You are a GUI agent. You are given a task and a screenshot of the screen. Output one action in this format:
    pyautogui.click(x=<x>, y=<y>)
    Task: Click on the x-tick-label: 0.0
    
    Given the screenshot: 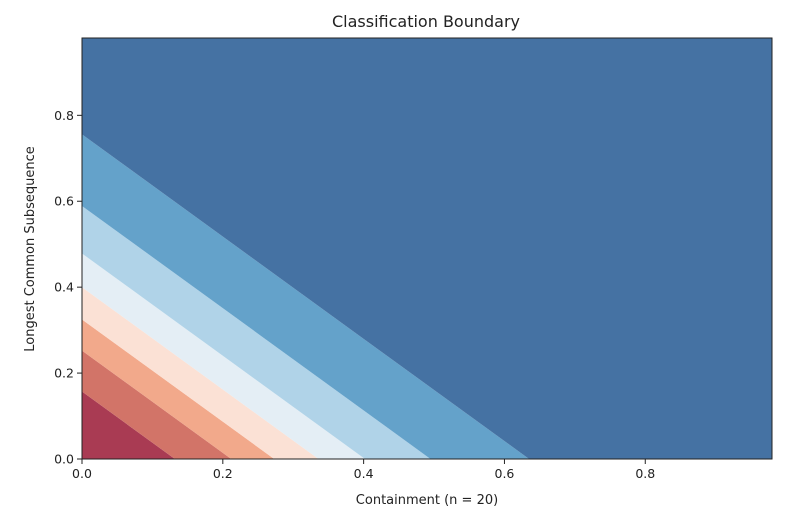 What is the action you would take?
    pyautogui.click(x=82, y=473)
    